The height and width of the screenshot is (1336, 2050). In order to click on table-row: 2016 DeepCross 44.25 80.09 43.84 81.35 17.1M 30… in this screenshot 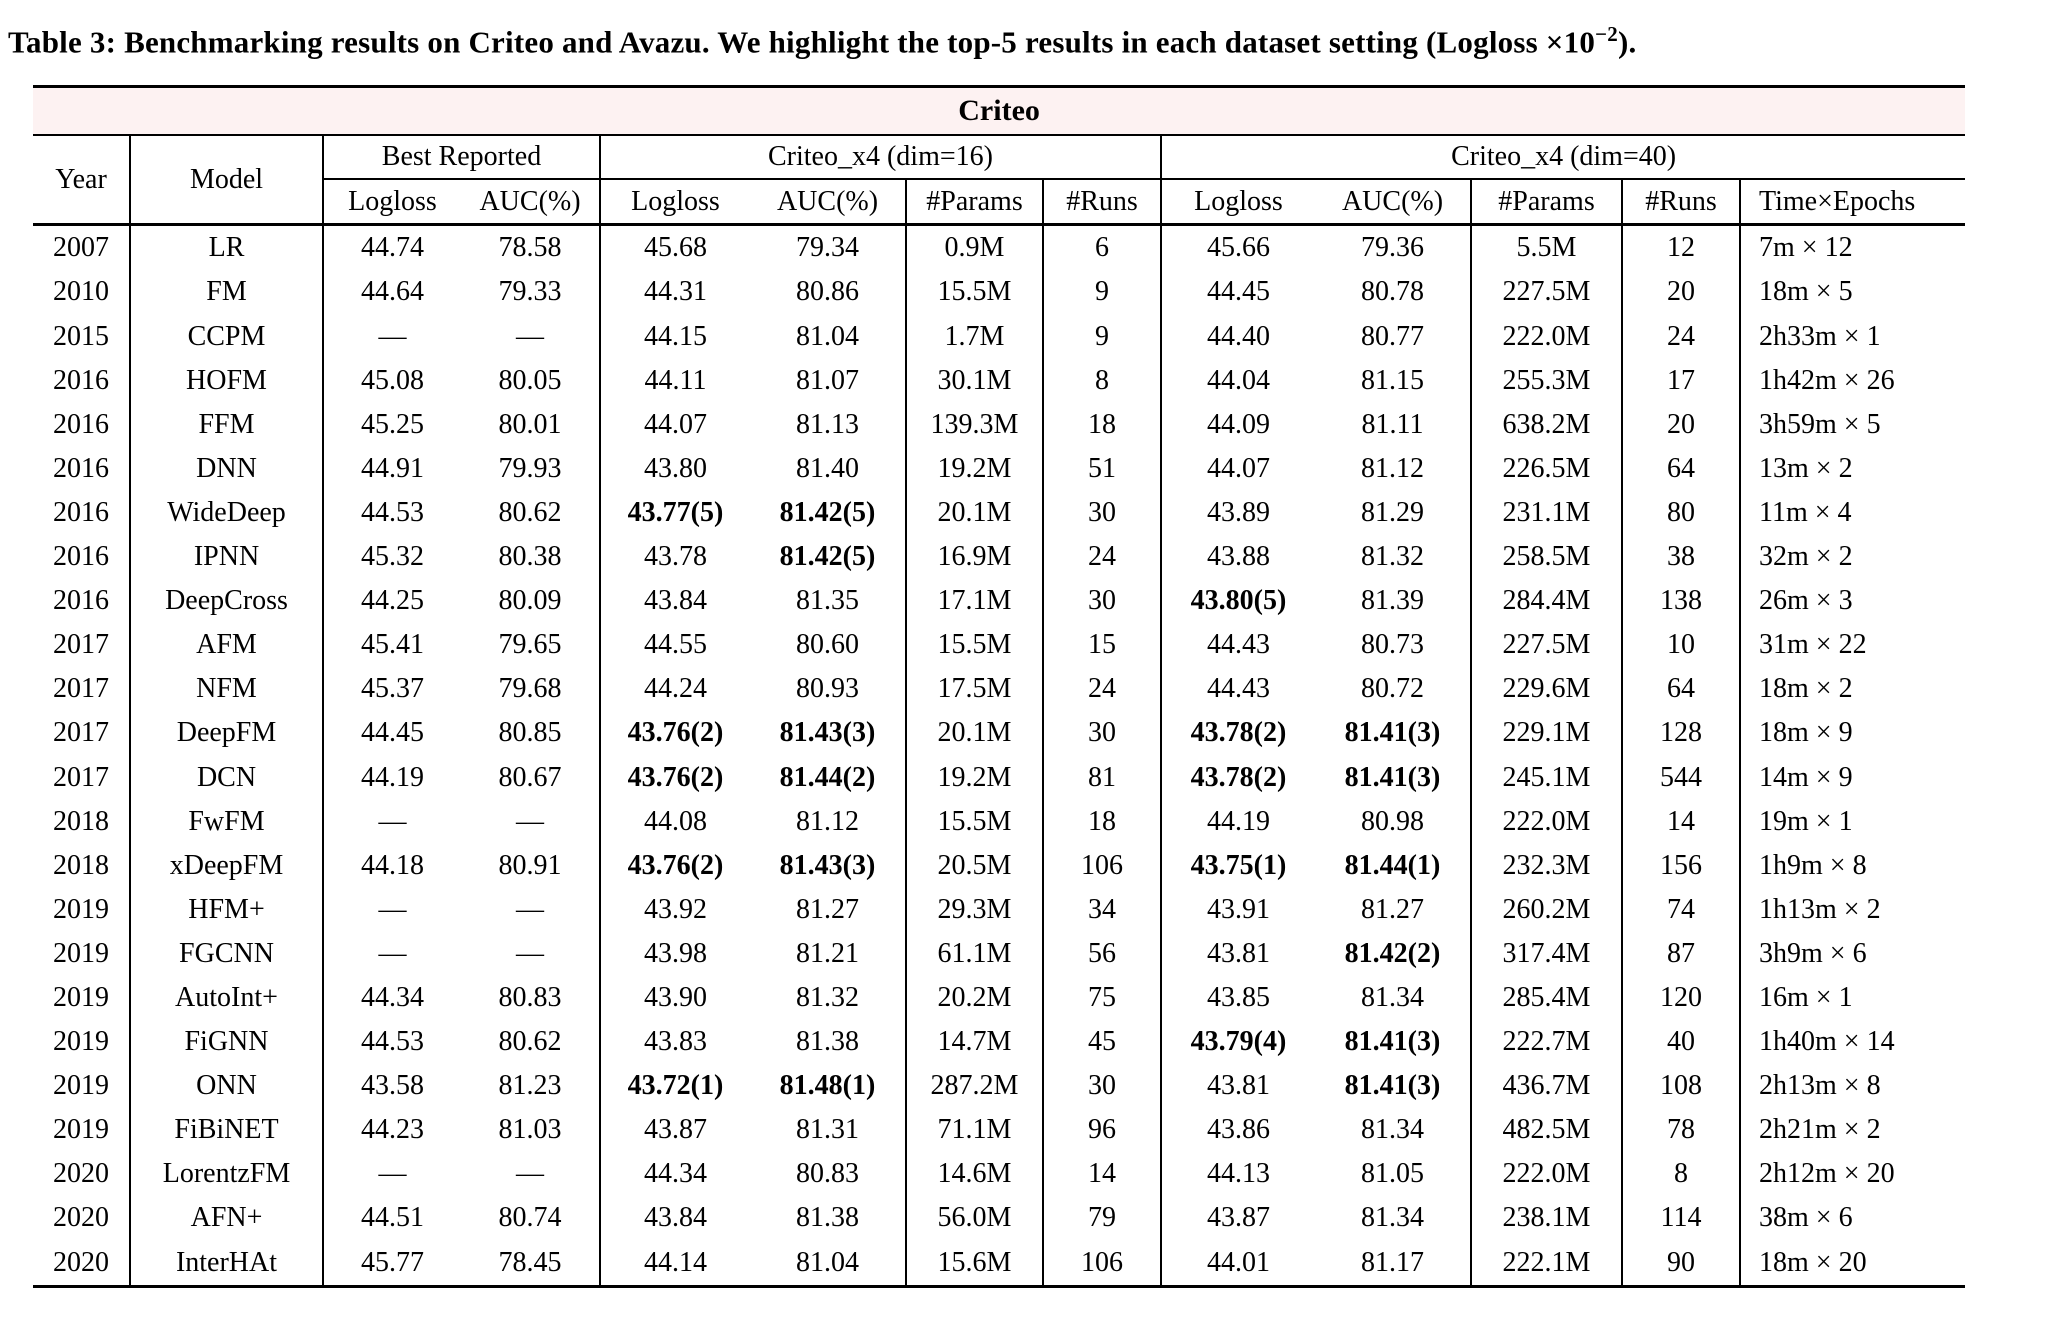, I will do `click(999, 601)`.